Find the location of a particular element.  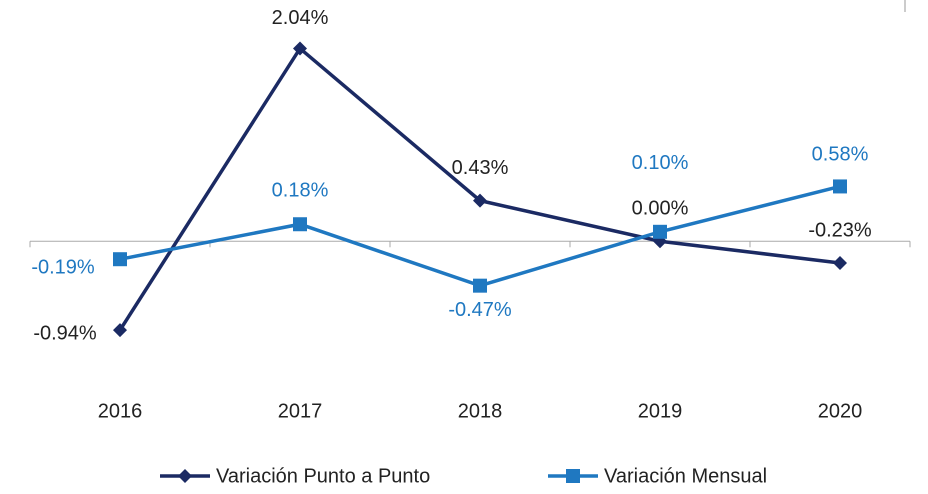

x-tick-label: 2019 is located at coordinates (660, 411).